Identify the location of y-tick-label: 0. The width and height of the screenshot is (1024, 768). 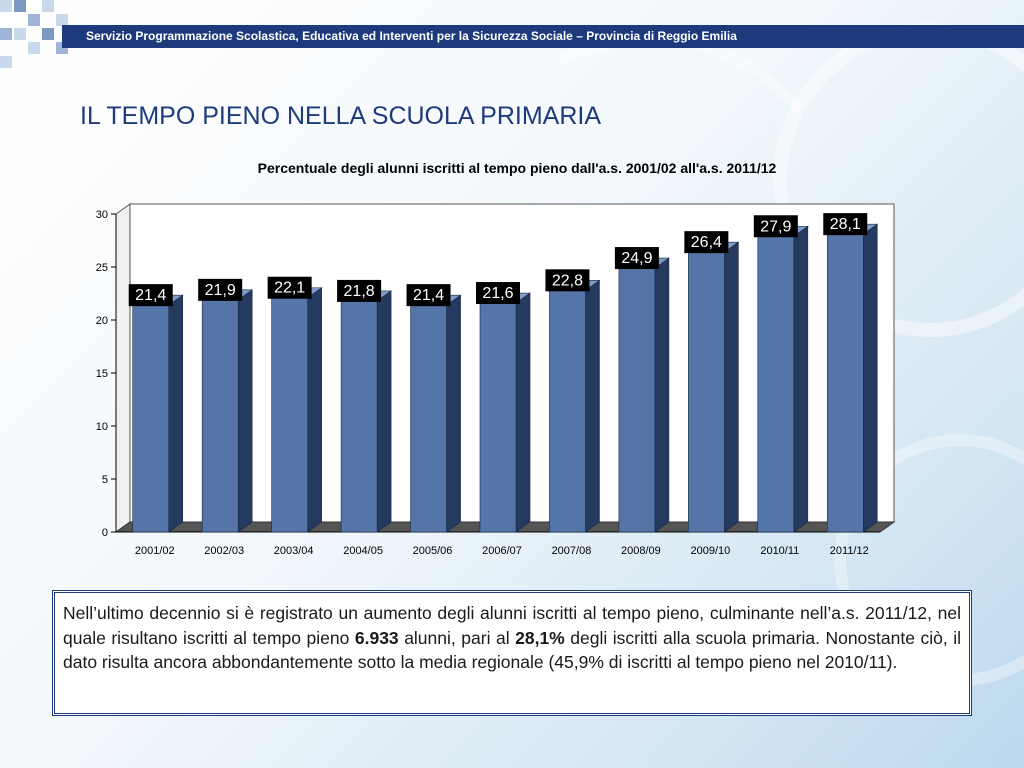
(105, 533).